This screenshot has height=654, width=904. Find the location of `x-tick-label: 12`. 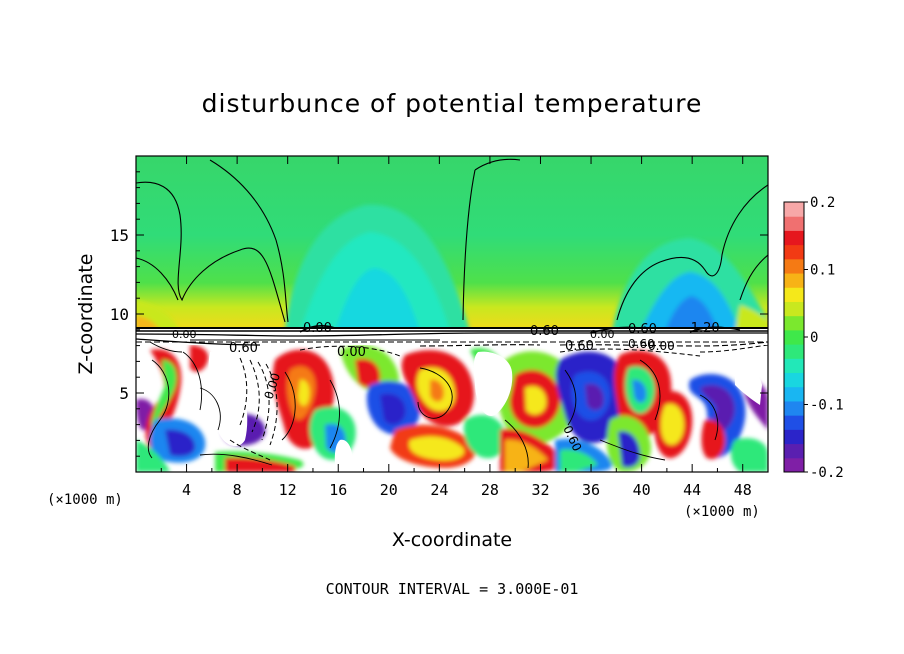

x-tick-label: 12 is located at coordinates (288, 490).